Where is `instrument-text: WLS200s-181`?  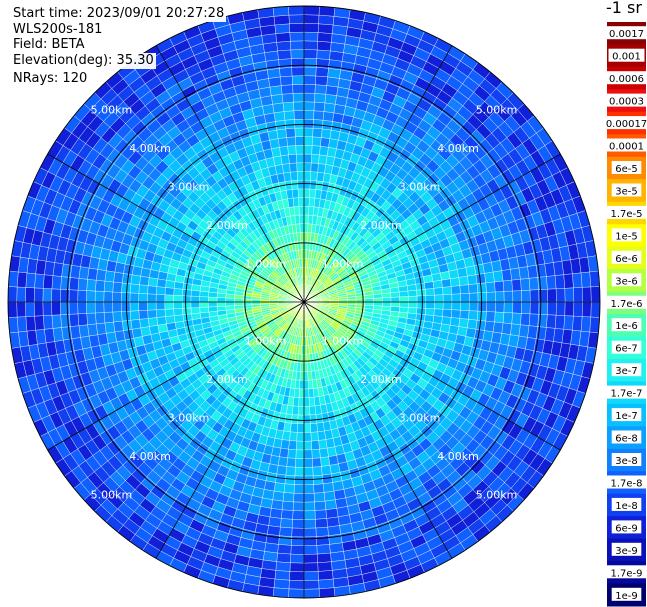 instrument-text: WLS200s-181 is located at coordinates (58, 30).